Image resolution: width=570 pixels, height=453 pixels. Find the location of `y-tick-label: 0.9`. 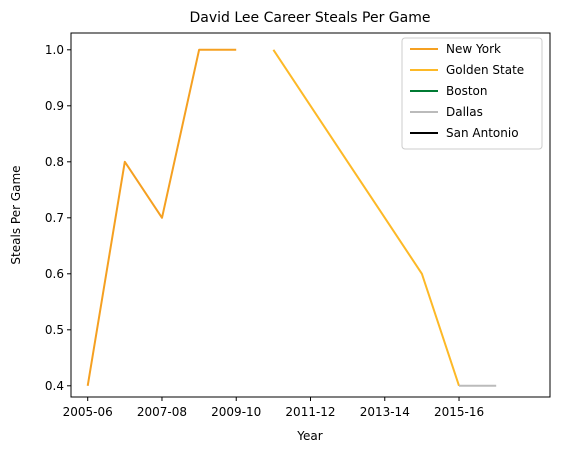

y-tick-label: 0.9 is located at coordinates (54, 106).